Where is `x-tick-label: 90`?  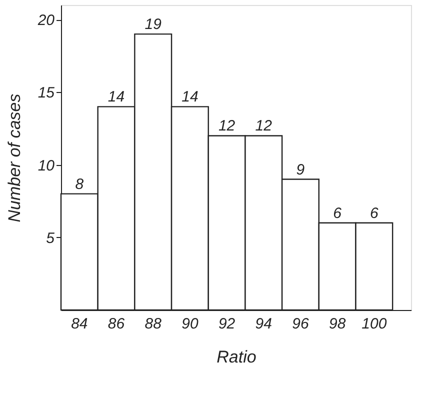 x-tick-label: 90 is located at coordinates (190, 324).